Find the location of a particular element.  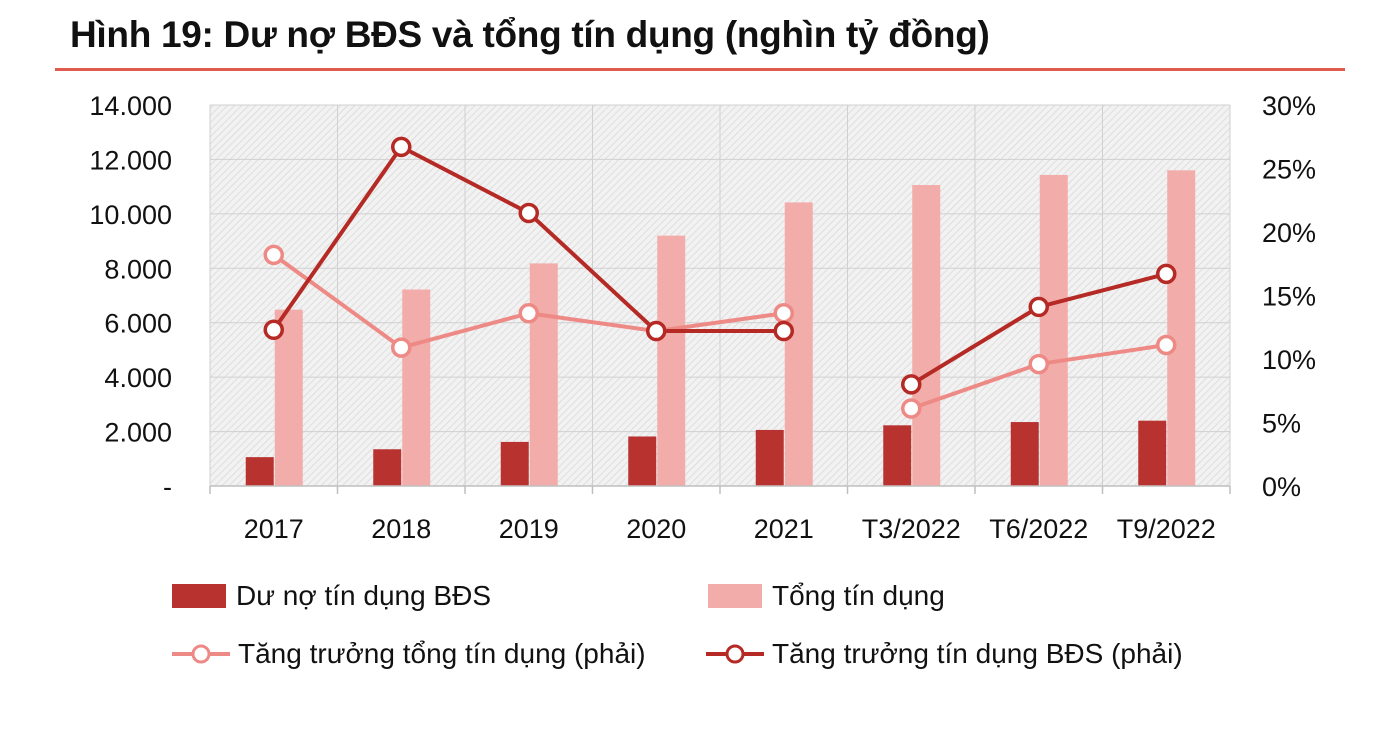

x-tick-label: 2020 is located at coordinates (656, 529).